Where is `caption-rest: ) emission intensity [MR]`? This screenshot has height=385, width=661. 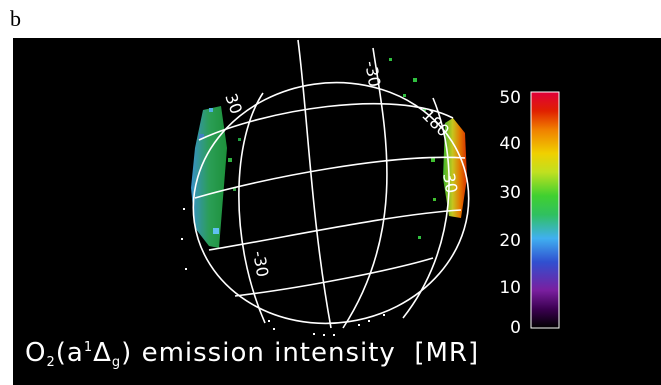 caption-rest: ) emission intensity [MR] is located at coordinates (300, 353).